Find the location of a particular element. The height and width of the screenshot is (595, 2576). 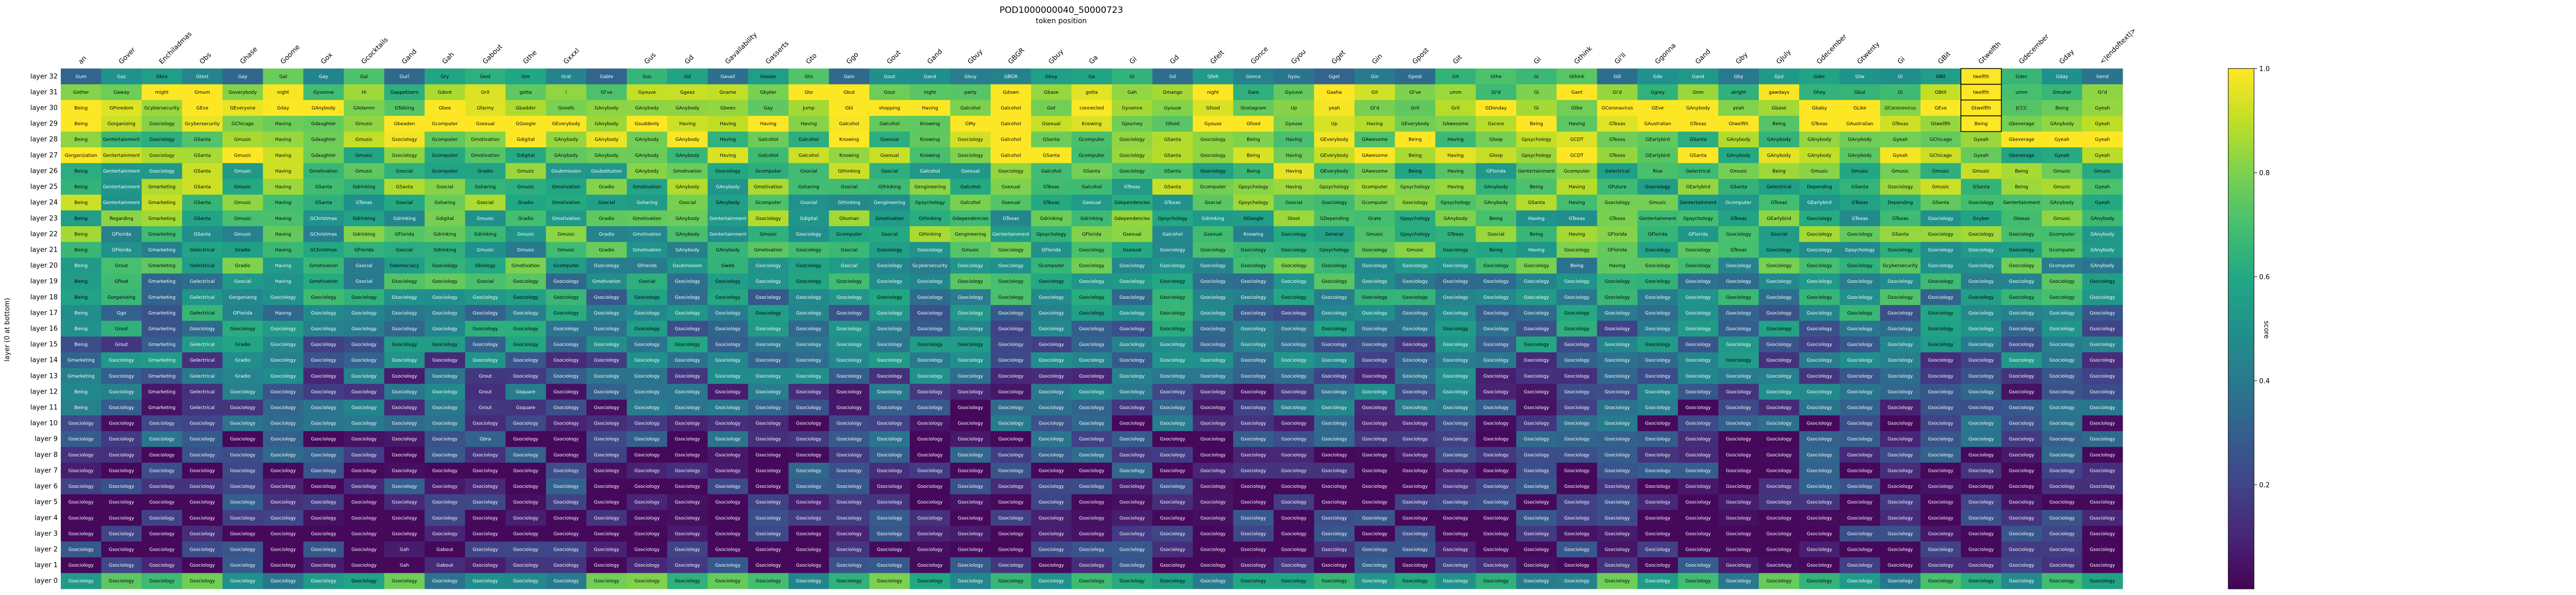

cell-label: Gdo is located at coordinates (1658, 76).